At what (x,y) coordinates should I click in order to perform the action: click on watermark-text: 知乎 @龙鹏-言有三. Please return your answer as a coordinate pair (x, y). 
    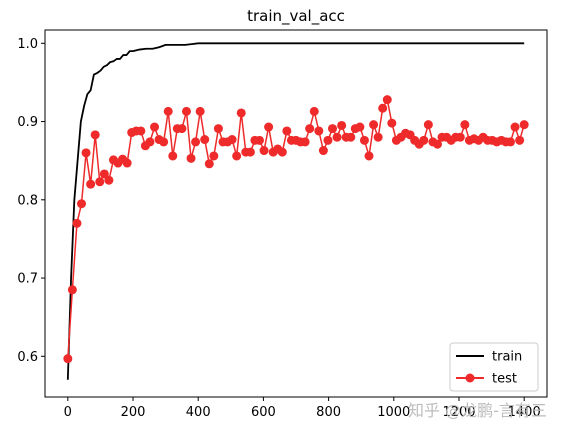
    Looking at the image, I should click on (477, 410).